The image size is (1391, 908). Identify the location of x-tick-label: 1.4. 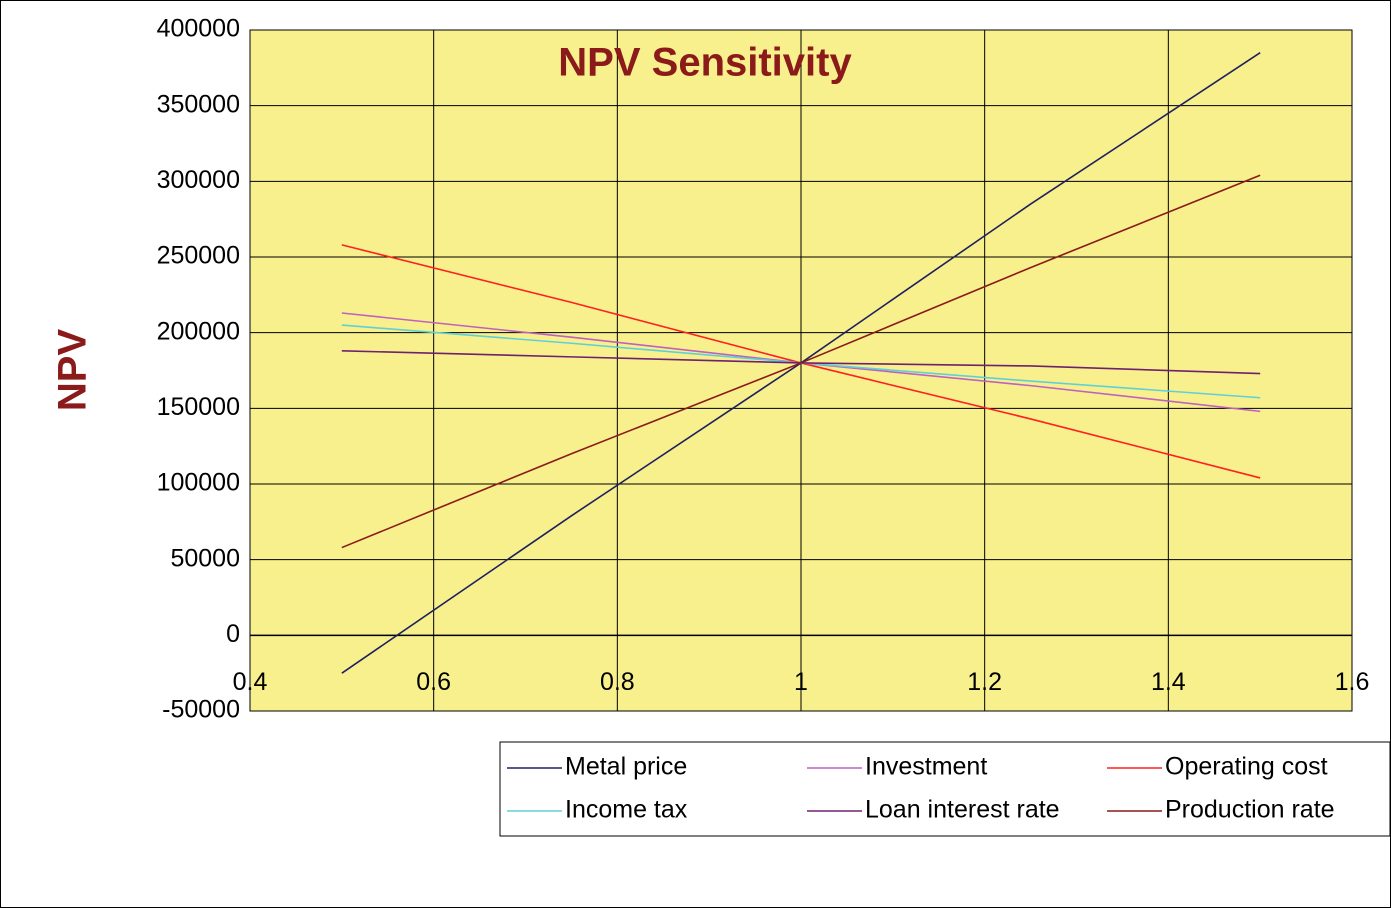
(1168, 682).